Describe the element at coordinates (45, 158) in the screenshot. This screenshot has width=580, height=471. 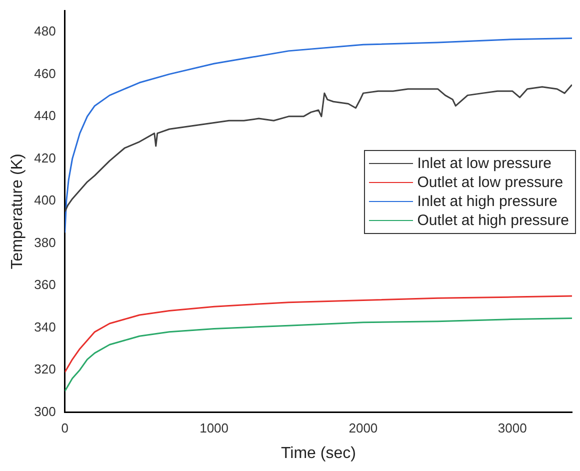
I see `y-tick-label: 420` at that location.